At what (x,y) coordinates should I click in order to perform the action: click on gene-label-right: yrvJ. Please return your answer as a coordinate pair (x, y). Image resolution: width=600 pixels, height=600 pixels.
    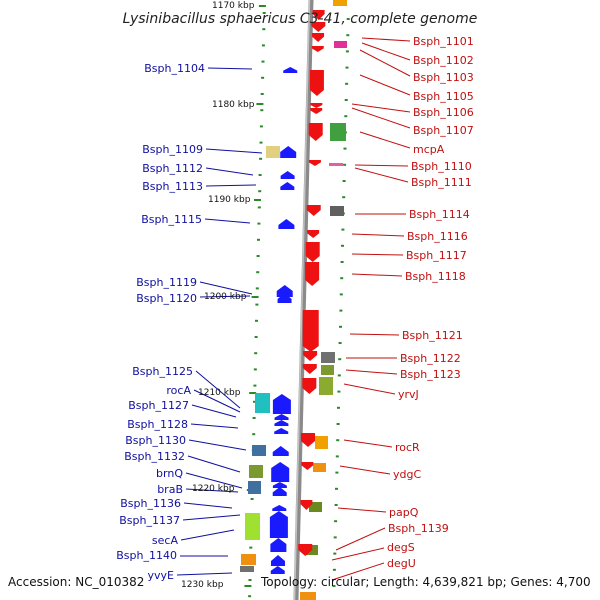
    Looking at the image, I should click on (408, 394).